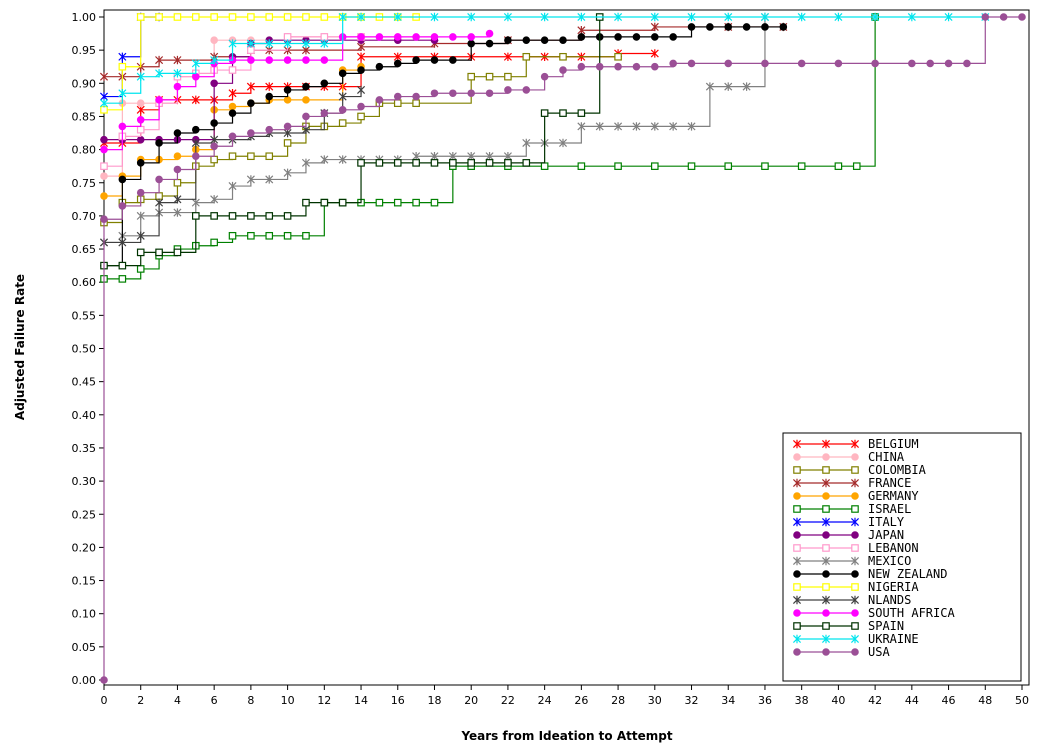 The width and height of the screenshot is (1037, 748). What do you see at coordinates (870, 574) in the screenshot?
I see `legend-item: NEW ZEALAND` at bounding box center [870, 574].